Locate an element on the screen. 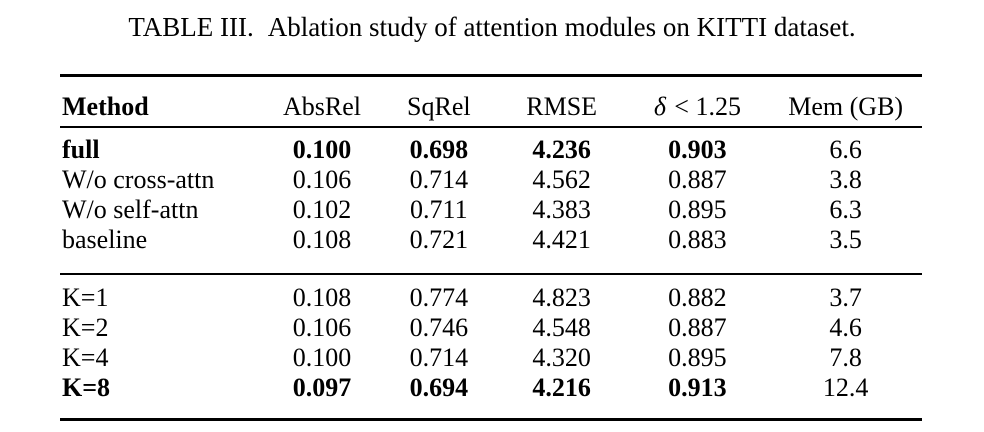 This screenshot has height=432, width=984. table-row: K=1 0.108 0.774 4.823 0.882 3.7 is located at coordinates (491, 298).